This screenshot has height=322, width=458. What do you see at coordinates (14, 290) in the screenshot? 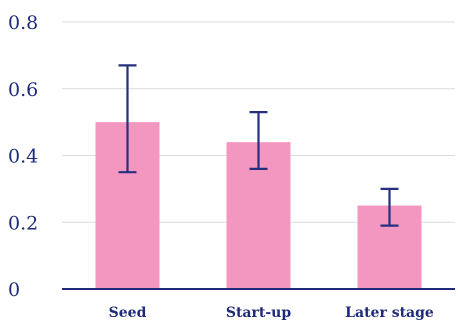
I see `y-tick-label: 0` at bounding box center [14, 290].